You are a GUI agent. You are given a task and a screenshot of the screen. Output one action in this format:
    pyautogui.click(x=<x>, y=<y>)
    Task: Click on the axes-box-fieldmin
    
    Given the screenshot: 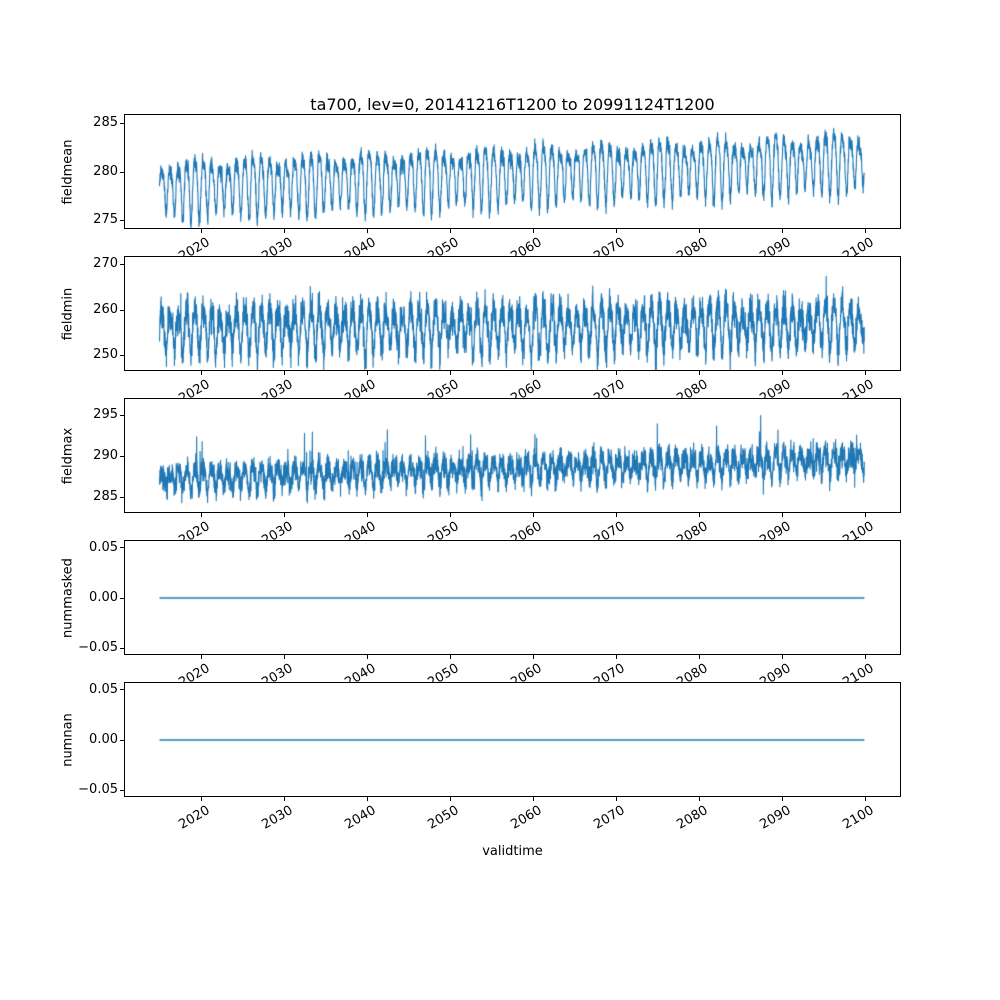 What is the action you would take?
    pyautogui.click(x=512, y=313)
    